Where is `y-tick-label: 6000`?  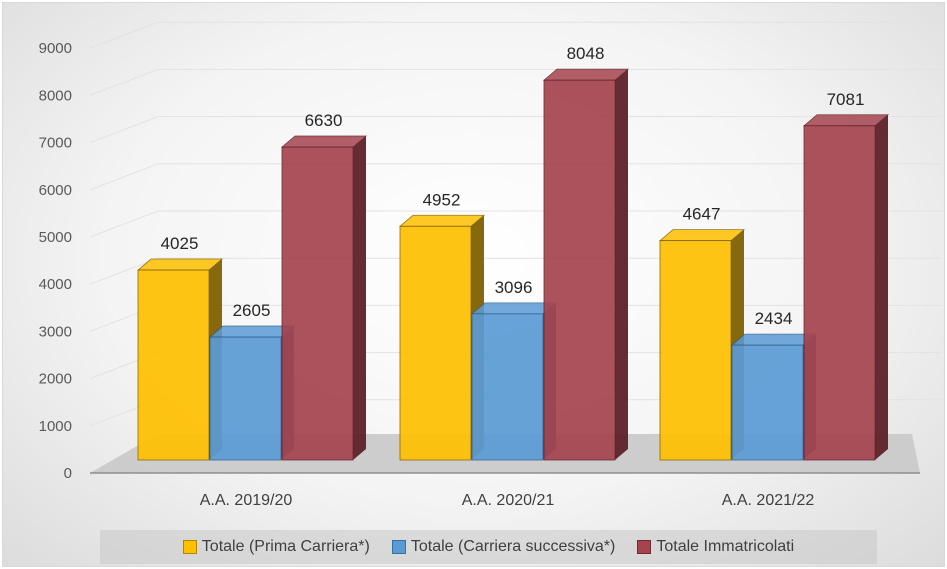 y-tick-label: 6000 is located at coordinates (55, 190).